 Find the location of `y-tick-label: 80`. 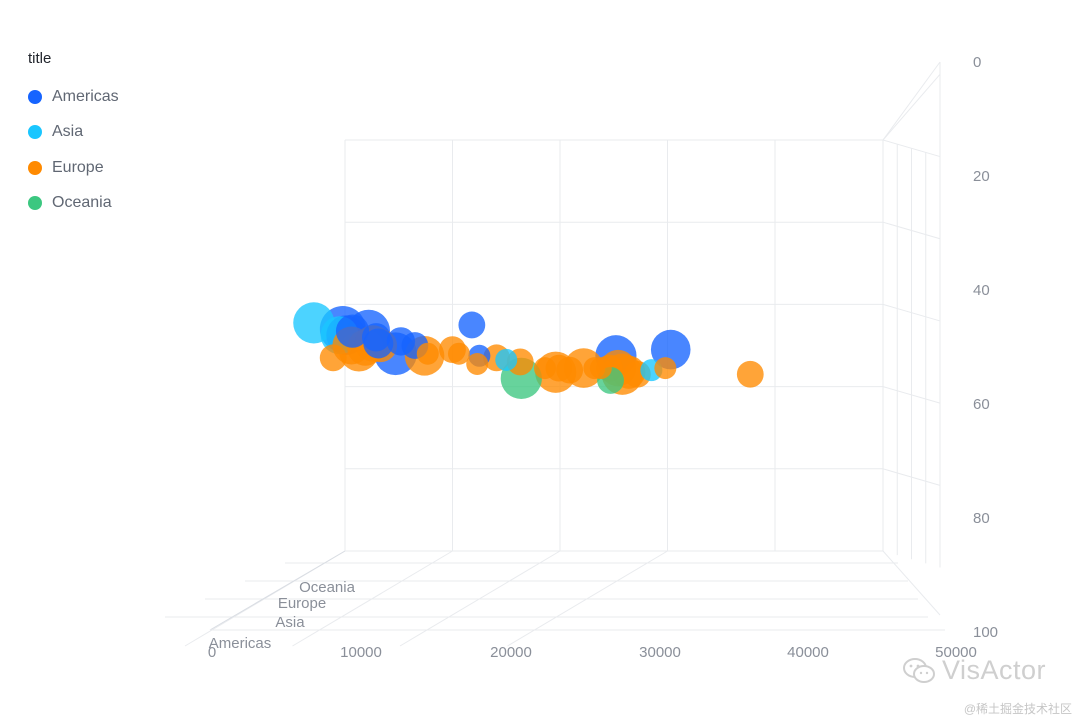

y-tick-label: 80 is located at coordinates (981, 518).